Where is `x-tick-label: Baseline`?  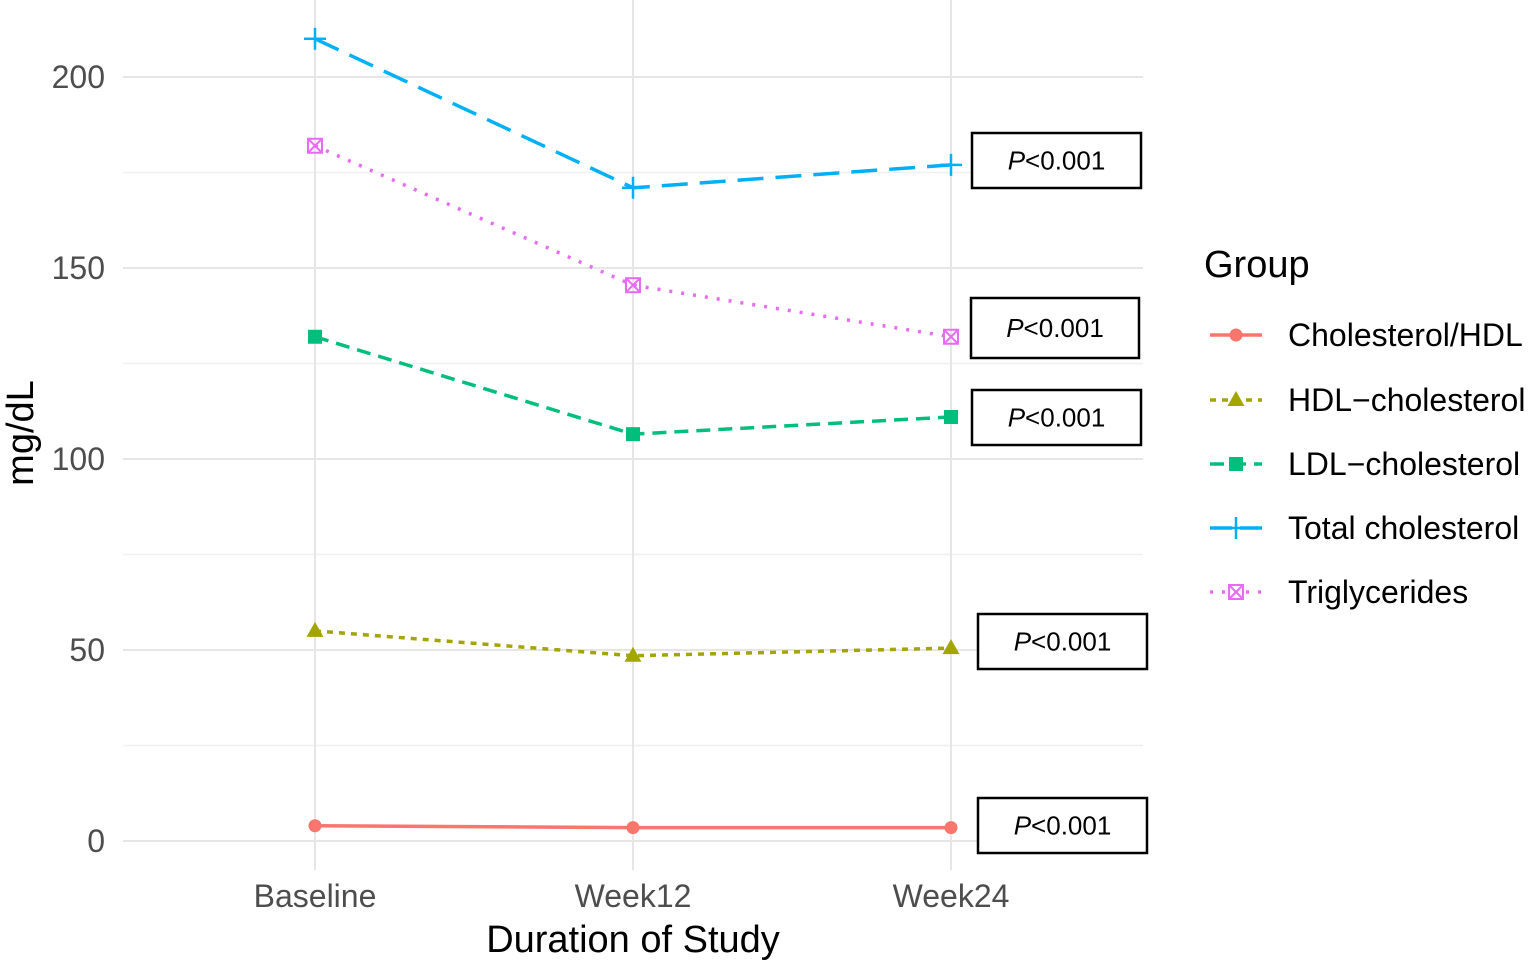 x-tick-label: Baseline is located at coordinates (315, 896).